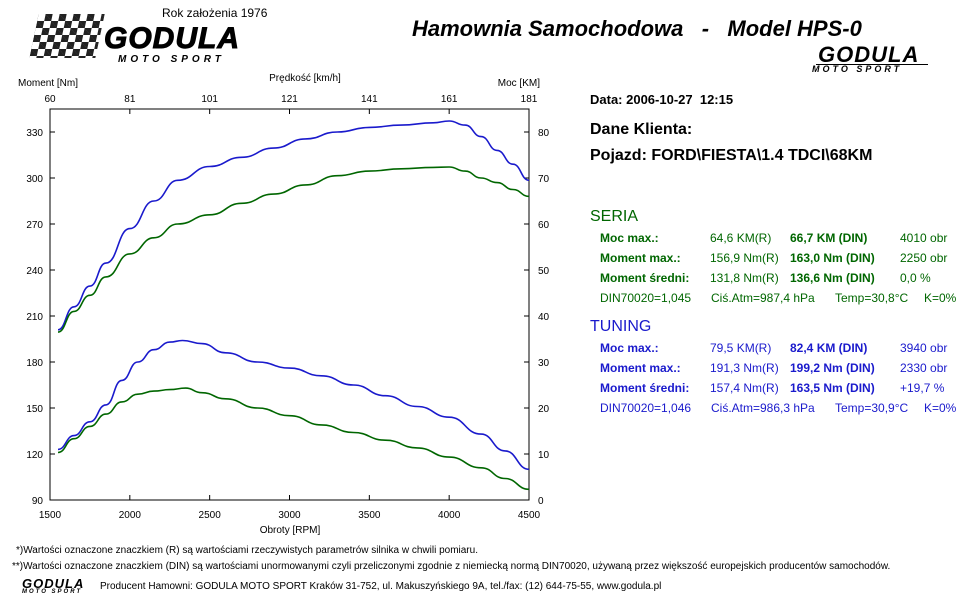 Image resolution: width=980 pixels, height=600 pixels. What do you see at coordinates (646, 298) in the screenshot?
I see `seria-din-factor: DIN70020=1,045` at bounding box center [646, 298].